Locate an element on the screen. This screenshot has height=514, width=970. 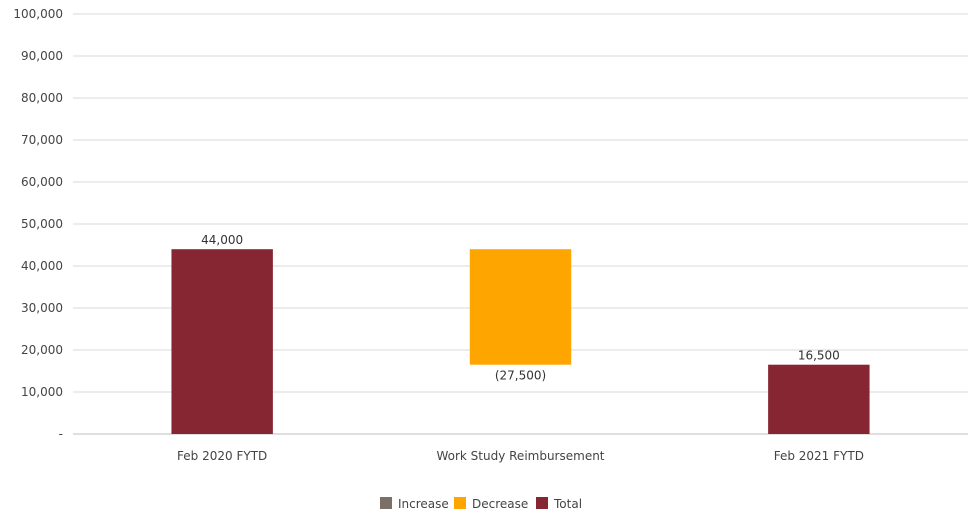
y-tick-label: 20,000 is located at coordinates (42, 350).